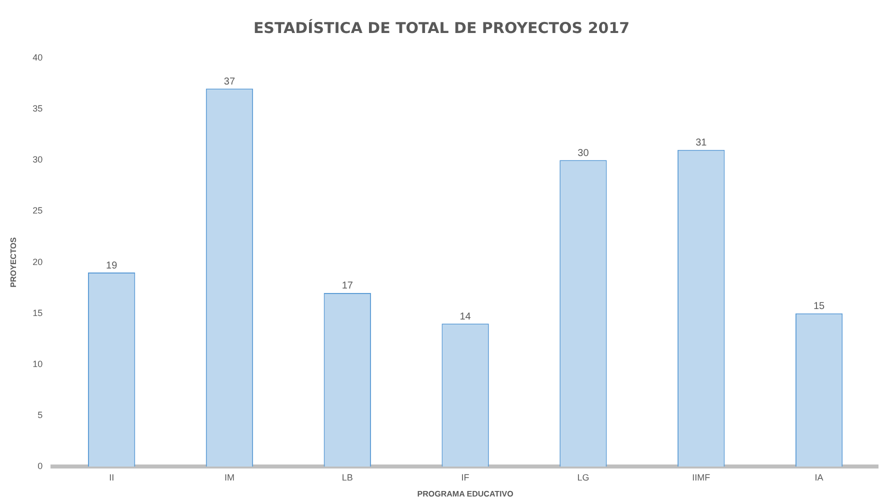 Image resolution: width=893 pixels, height=499 pixels. What do you see at coordinates (584, 153) in the screenshot?
I see `data-label: 30` at bounding box center [584, 153].